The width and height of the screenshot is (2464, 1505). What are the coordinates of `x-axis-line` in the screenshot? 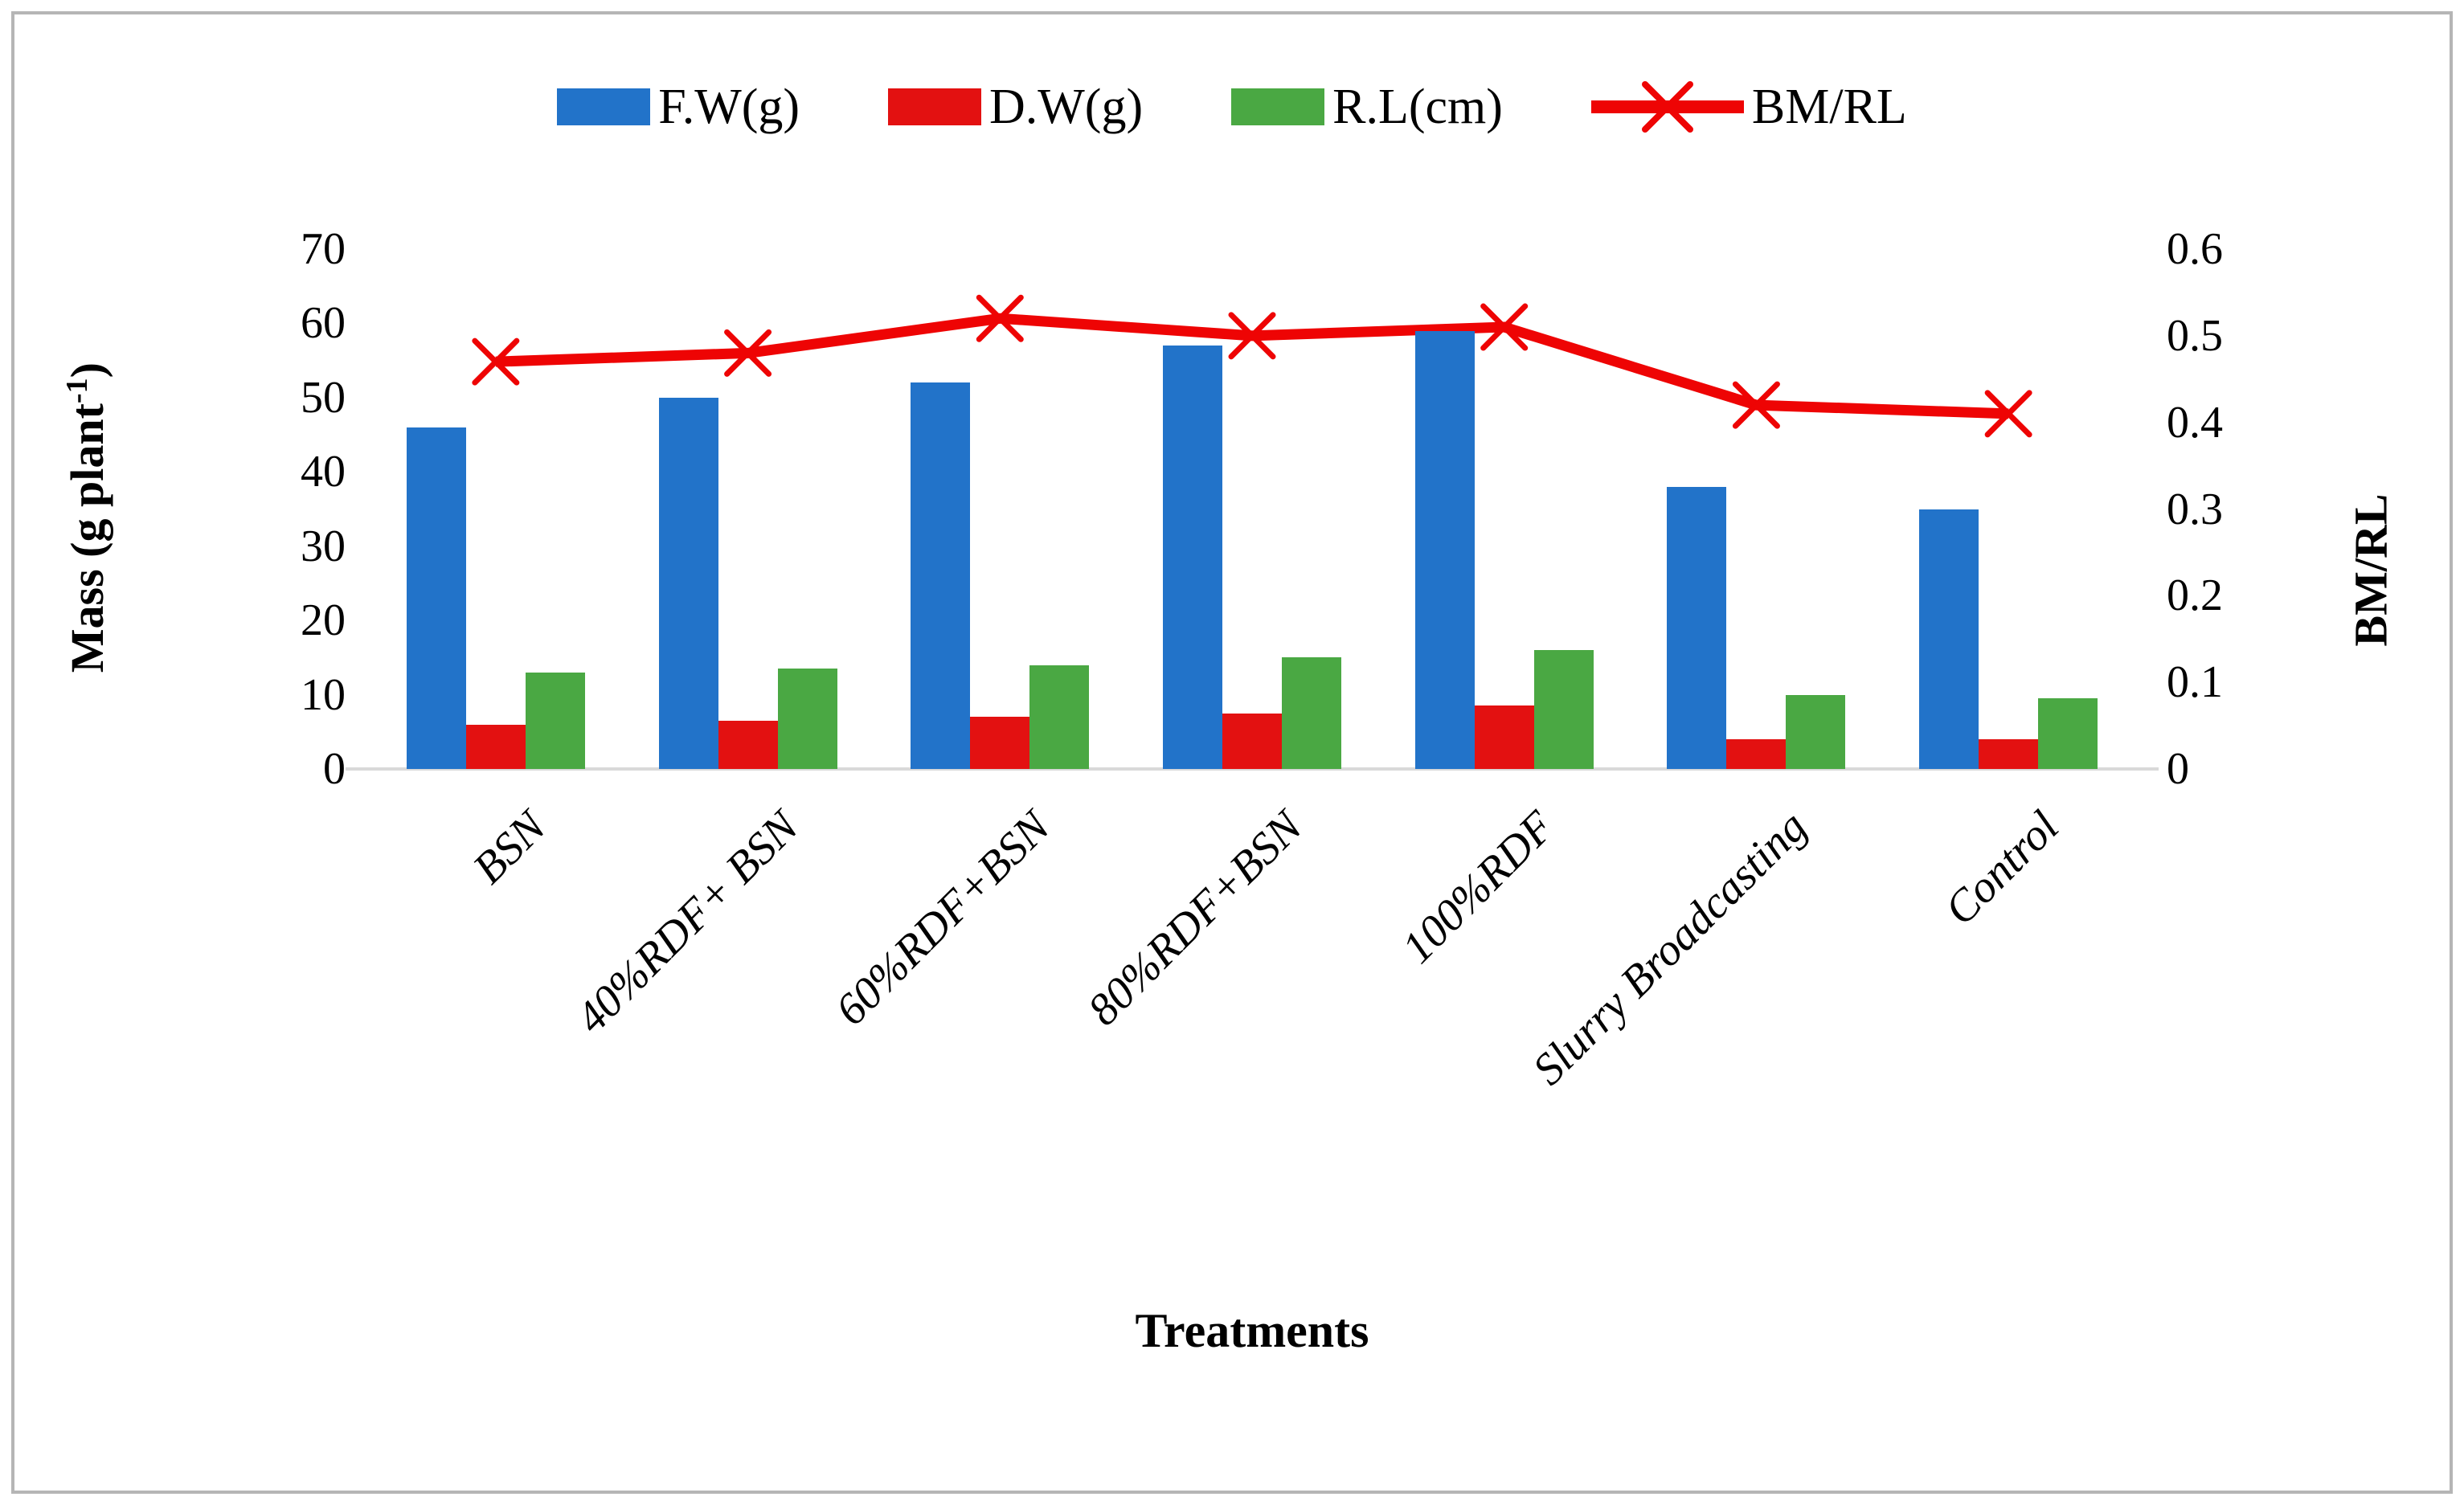 It's located at (1252, 769).